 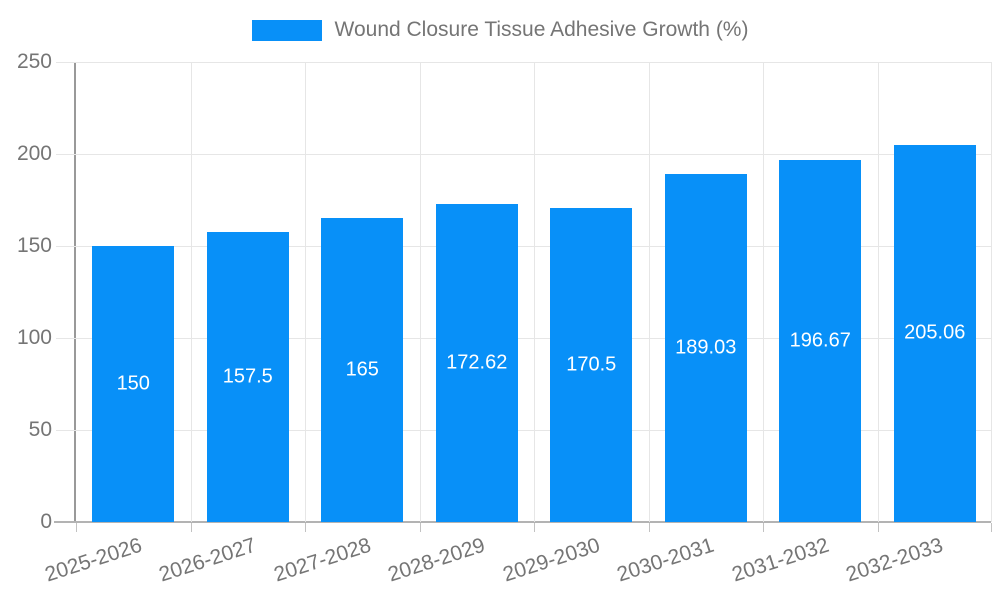 I want to click on bar-value-label: 189.03, so click(x=706, y=347).